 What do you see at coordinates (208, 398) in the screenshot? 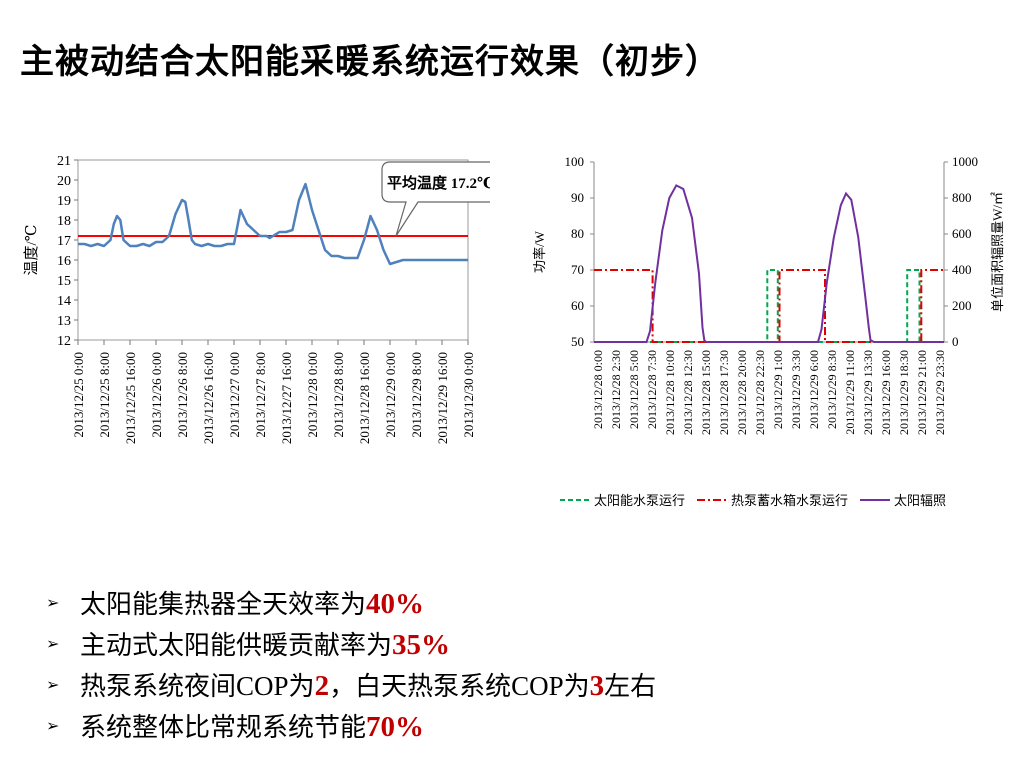
I see `x-tick-label: 2013/12/26 16:00` at bounding box center [208, 398].